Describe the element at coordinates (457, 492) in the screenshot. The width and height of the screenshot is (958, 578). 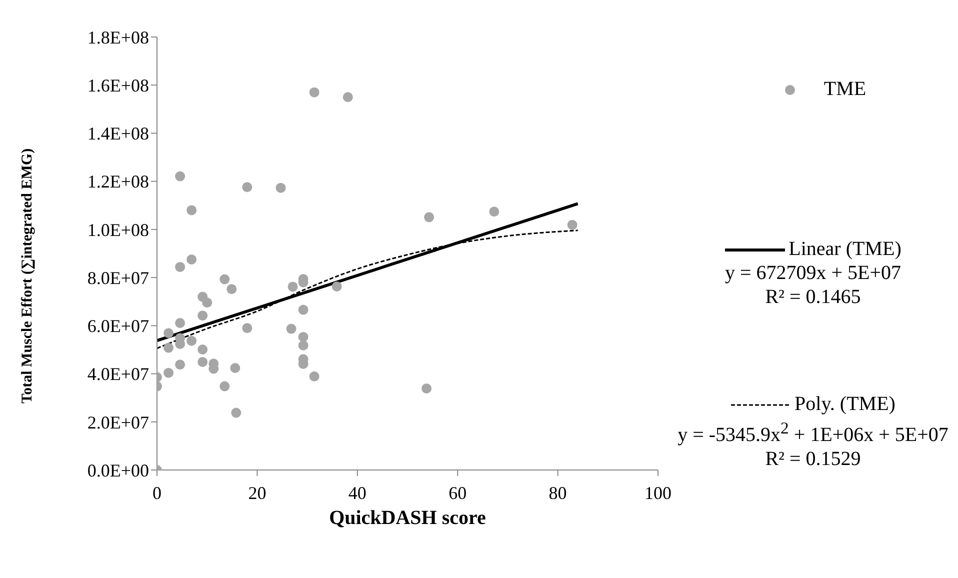
I see `x-tick-label: 60` at that location.